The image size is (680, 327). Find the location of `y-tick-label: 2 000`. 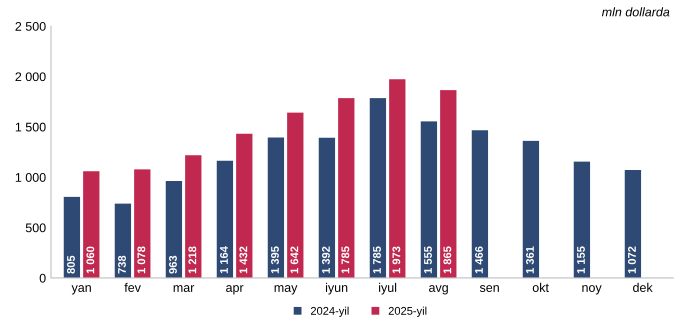

y-tick-label: 2 000 is located at coordinates (30, 77).